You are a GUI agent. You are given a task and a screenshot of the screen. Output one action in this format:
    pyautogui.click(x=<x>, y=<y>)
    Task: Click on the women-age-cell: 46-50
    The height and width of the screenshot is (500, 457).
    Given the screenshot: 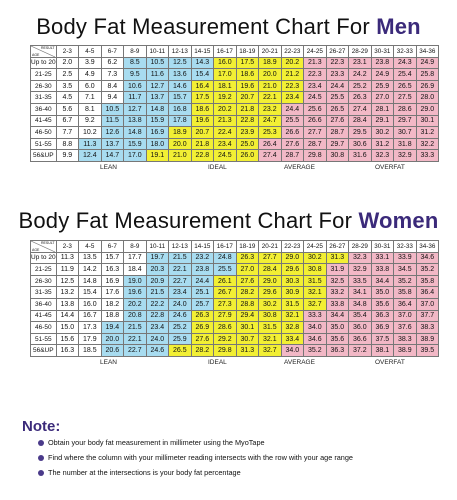 What is the action you would take?
    pyautogui.click(x=43, y=327)
    